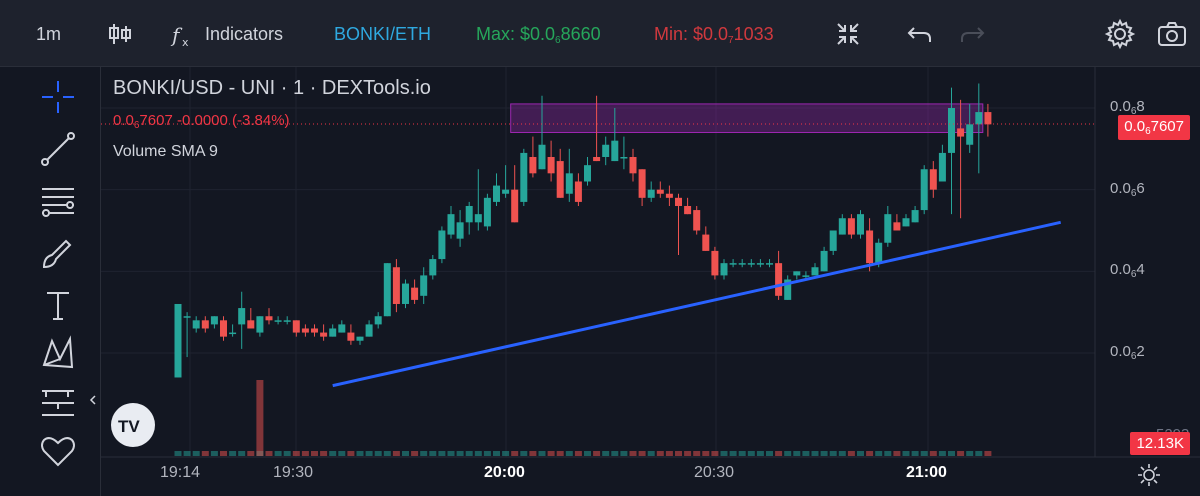 The image size is (1200, 496). Describe the element at coordinates (920, 34) in the screenshot. I see `undo-icon` at that location.